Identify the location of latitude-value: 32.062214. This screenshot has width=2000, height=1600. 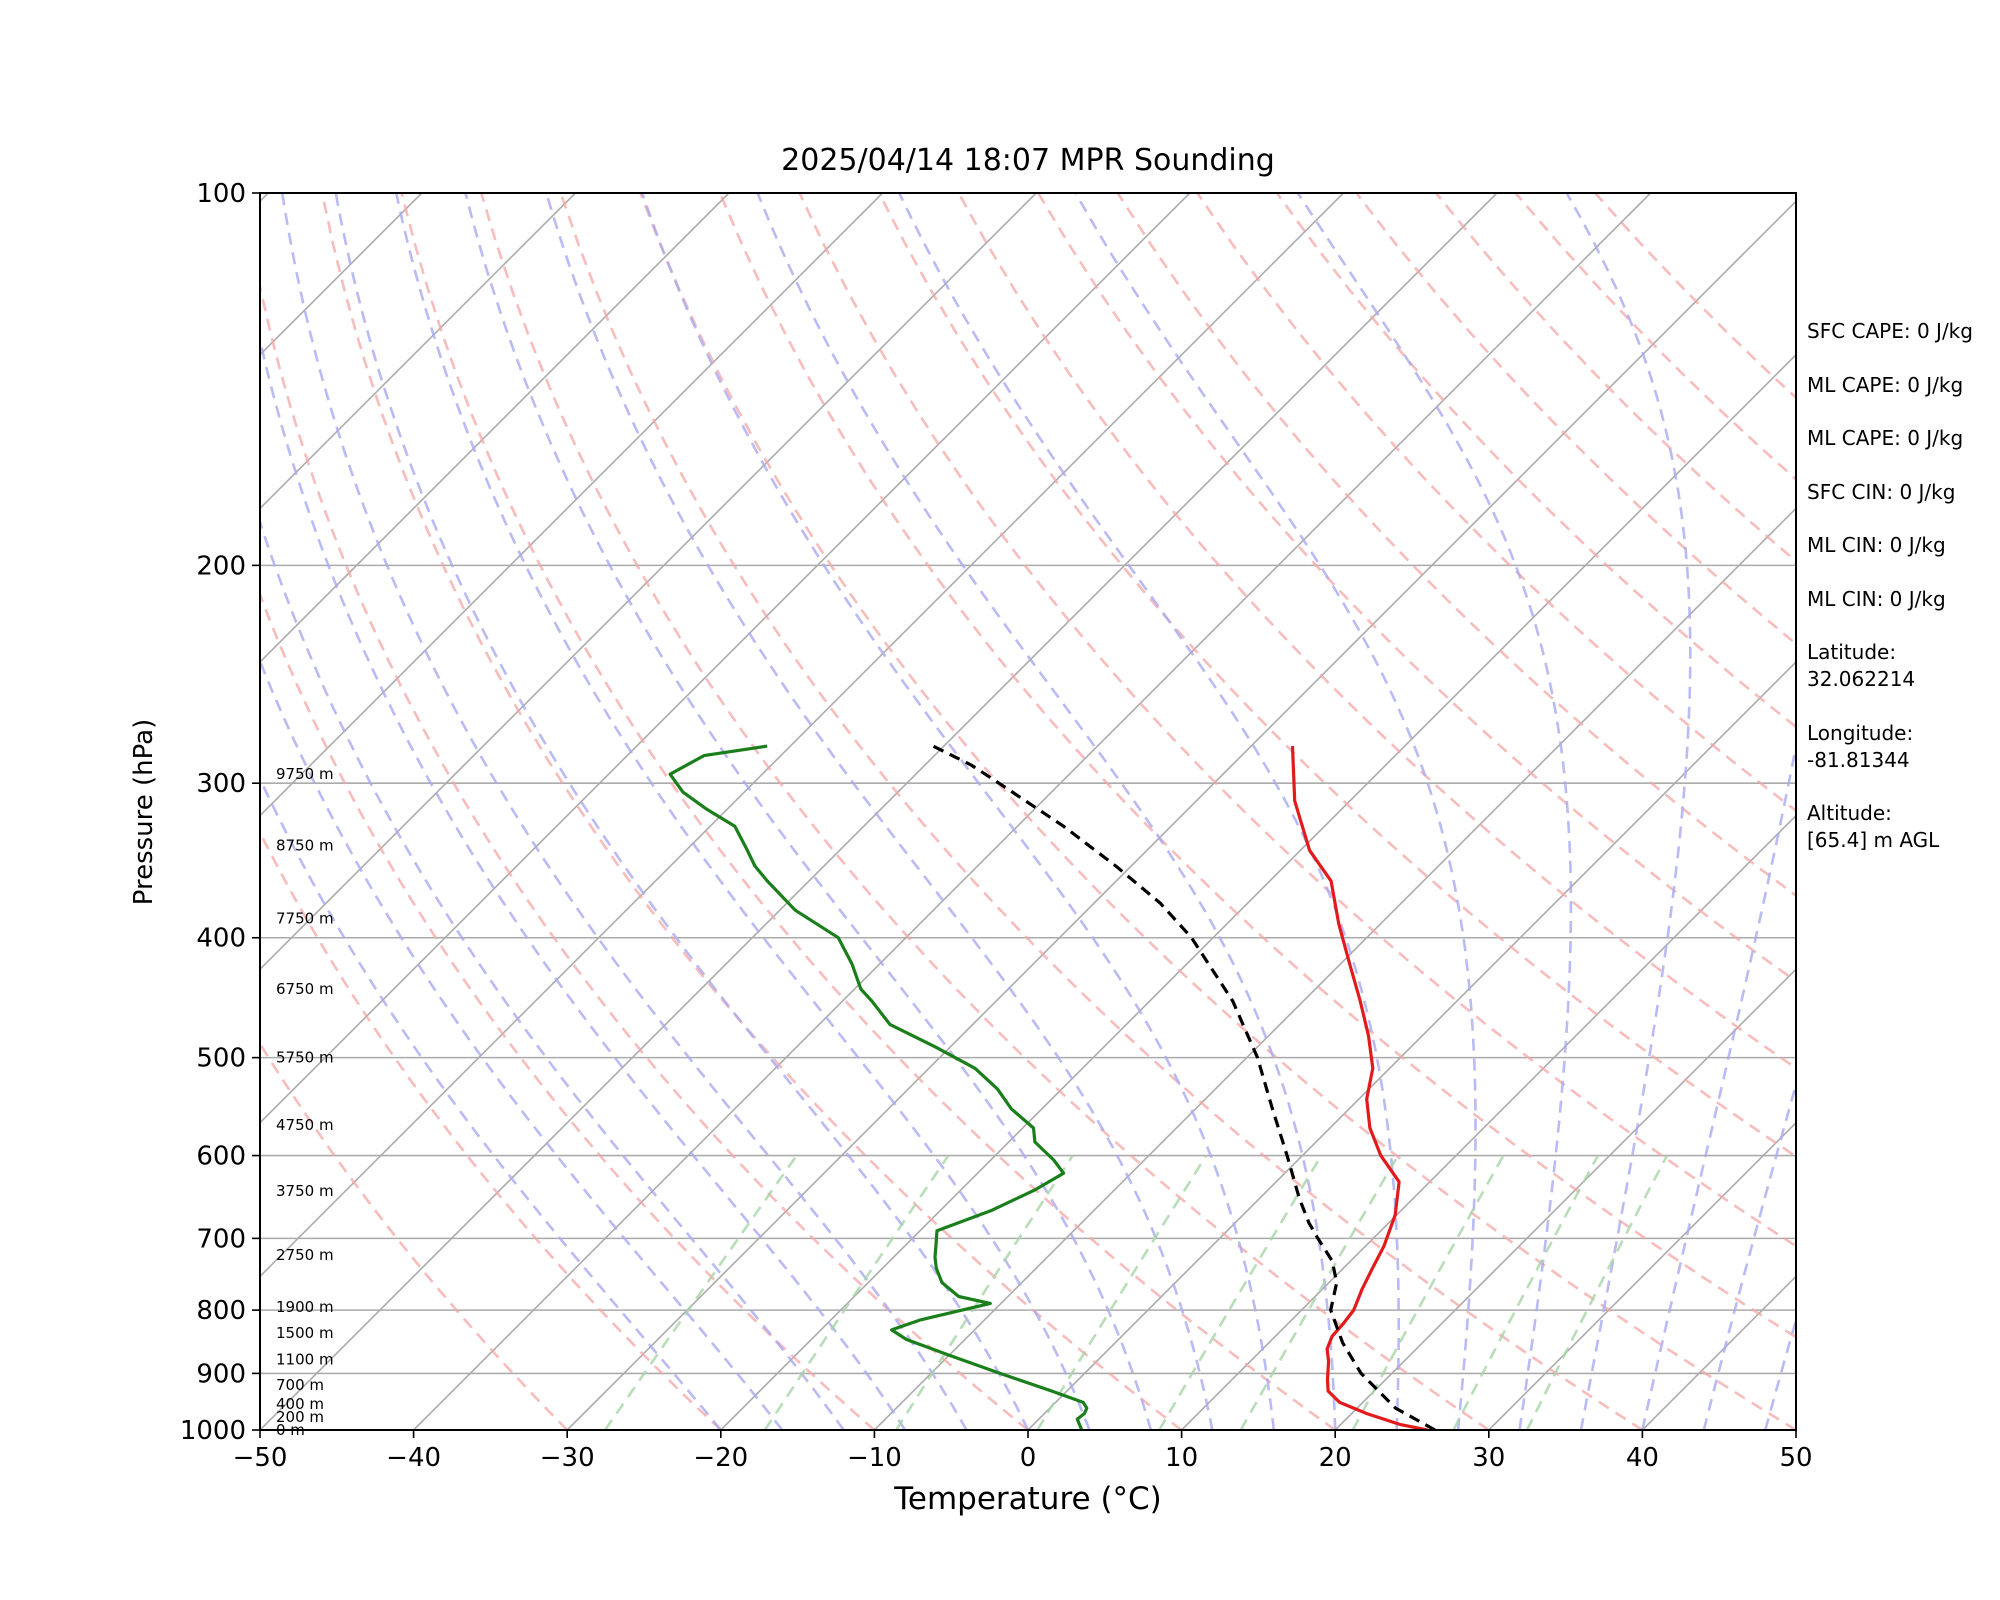
(1861, 679).